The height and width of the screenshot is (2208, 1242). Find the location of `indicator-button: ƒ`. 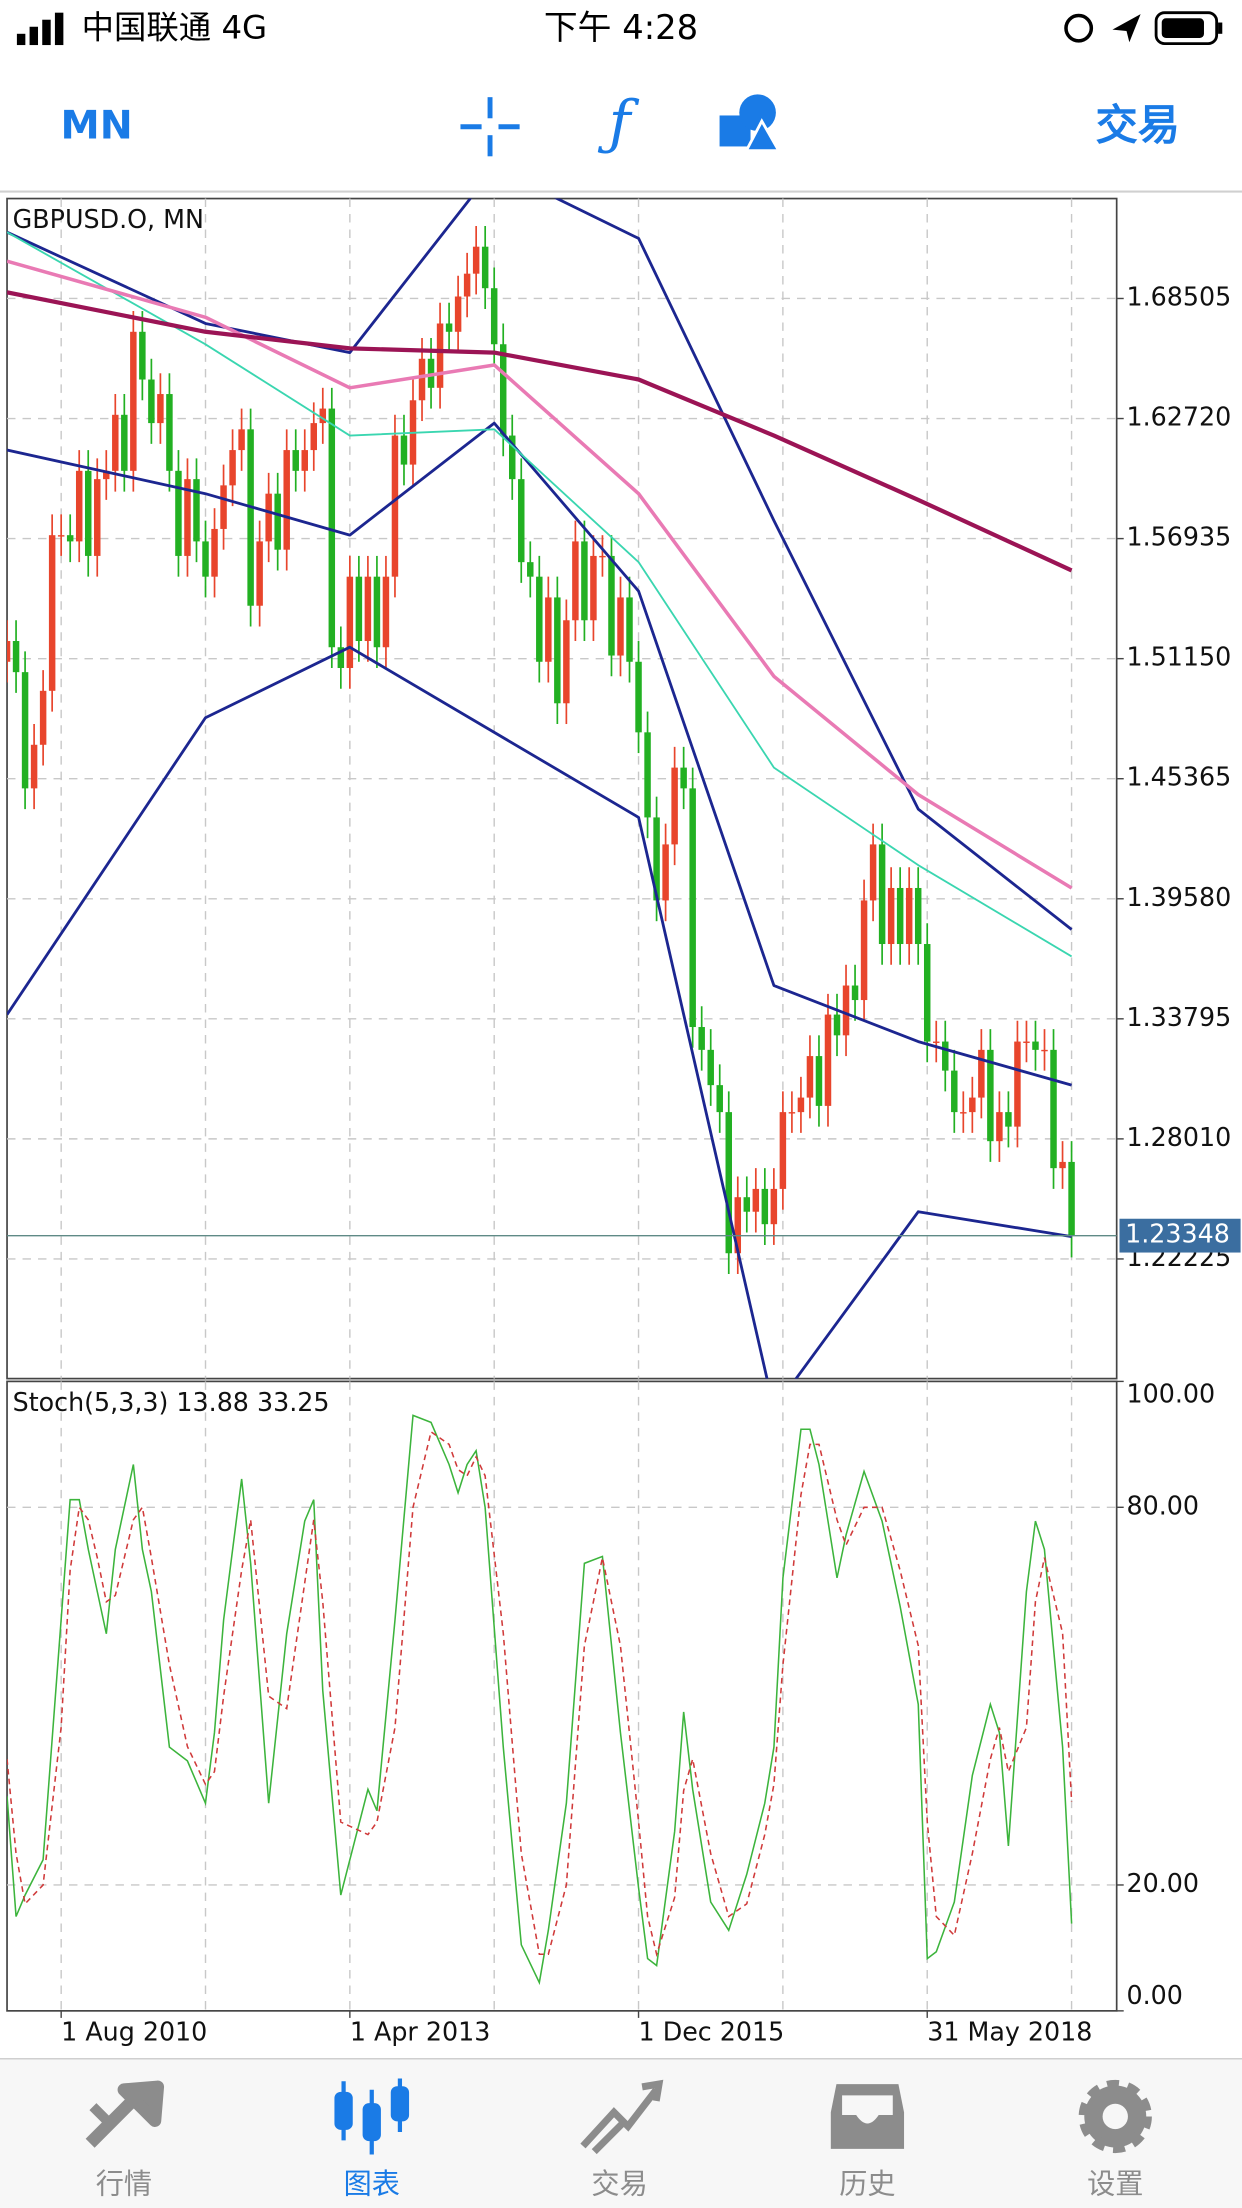

indicator-button: ƒ is located at coordinates (619, 121).